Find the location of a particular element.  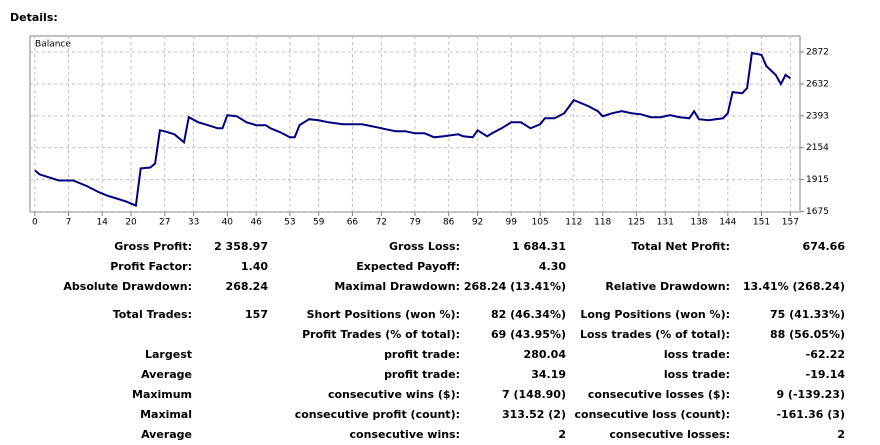

x-tick-label: 144 is located at coordinates (727, 223).